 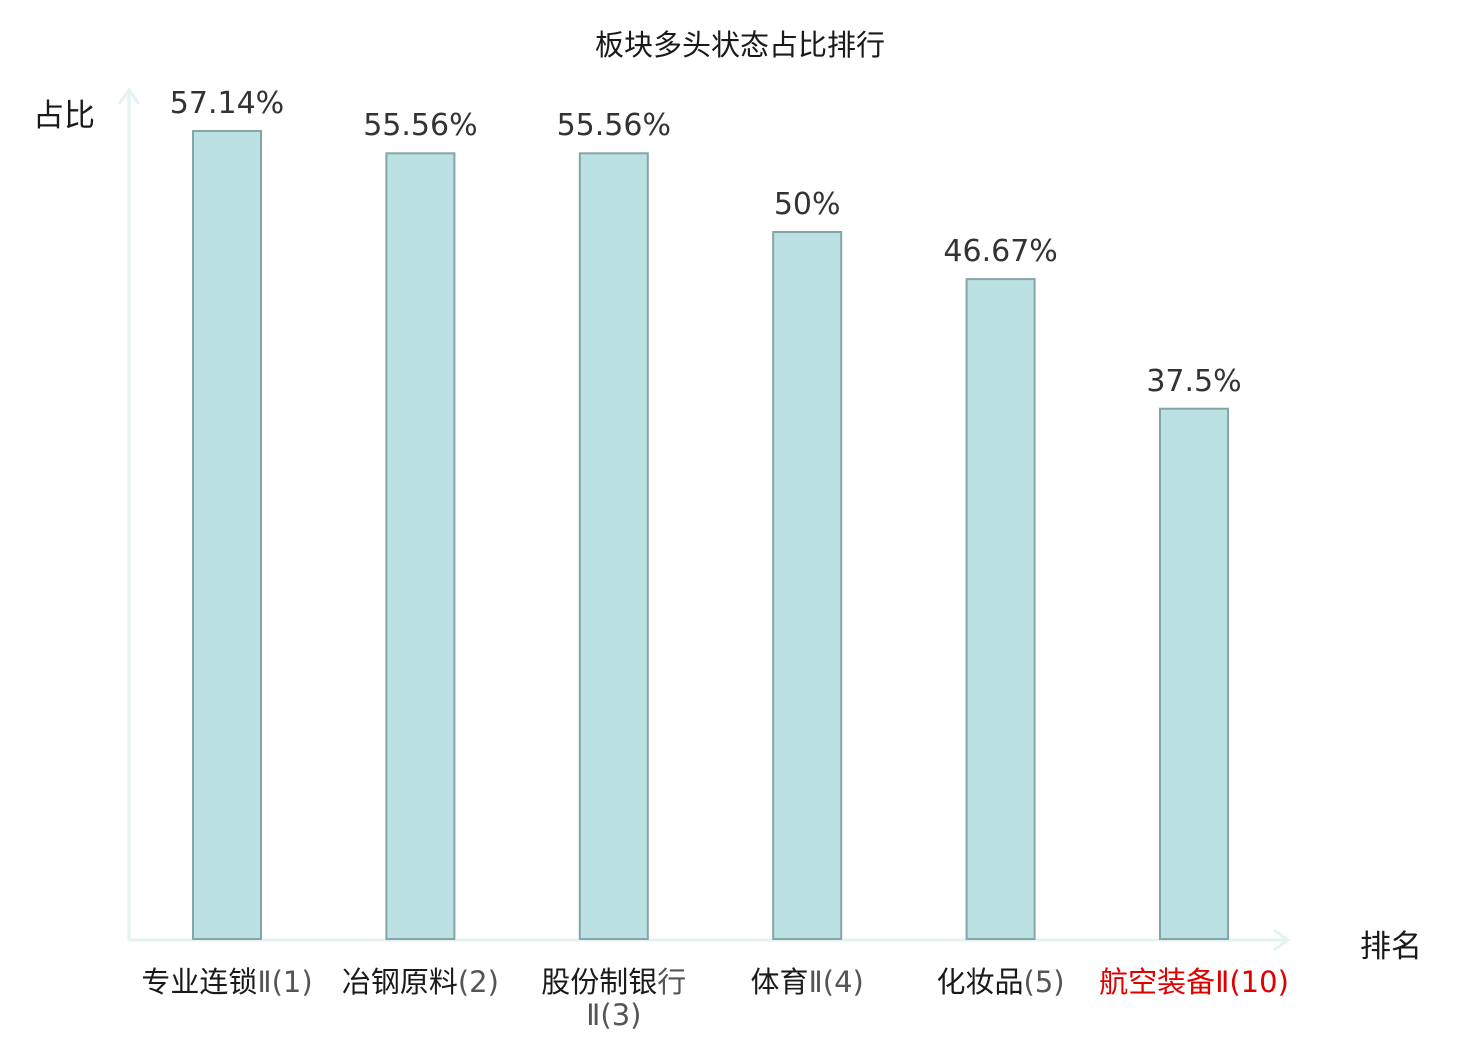 What do you see at coordinates (399, 982) in the screenshot?
I see `category-name: 冶钢原料` at bounding box center [399, 982].